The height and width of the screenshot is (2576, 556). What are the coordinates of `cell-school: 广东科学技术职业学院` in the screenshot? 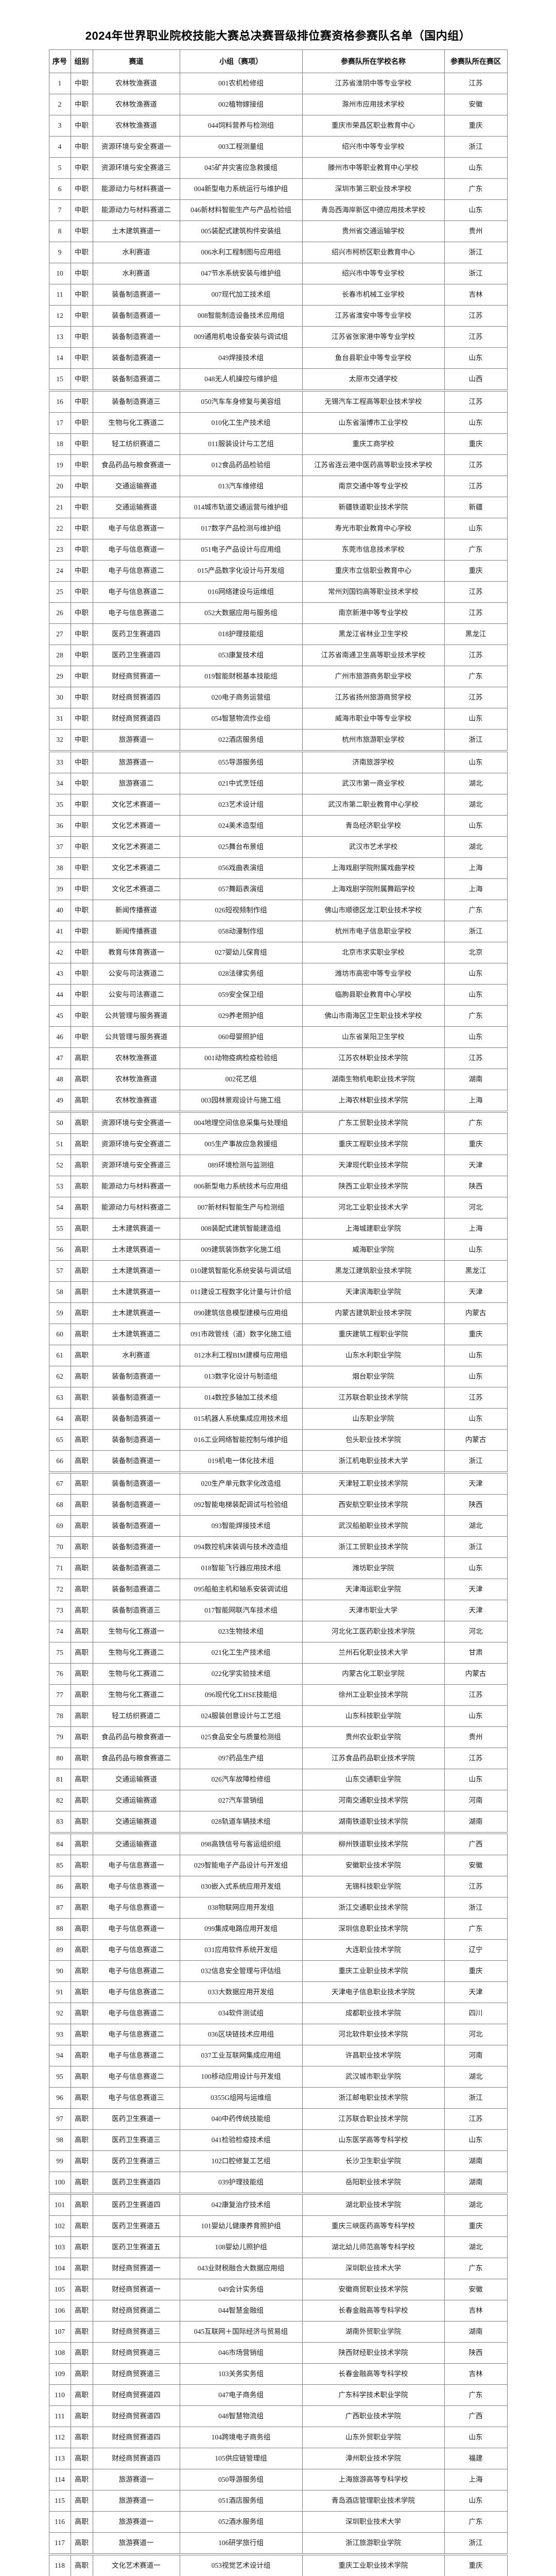 It's located at (373, 2395).